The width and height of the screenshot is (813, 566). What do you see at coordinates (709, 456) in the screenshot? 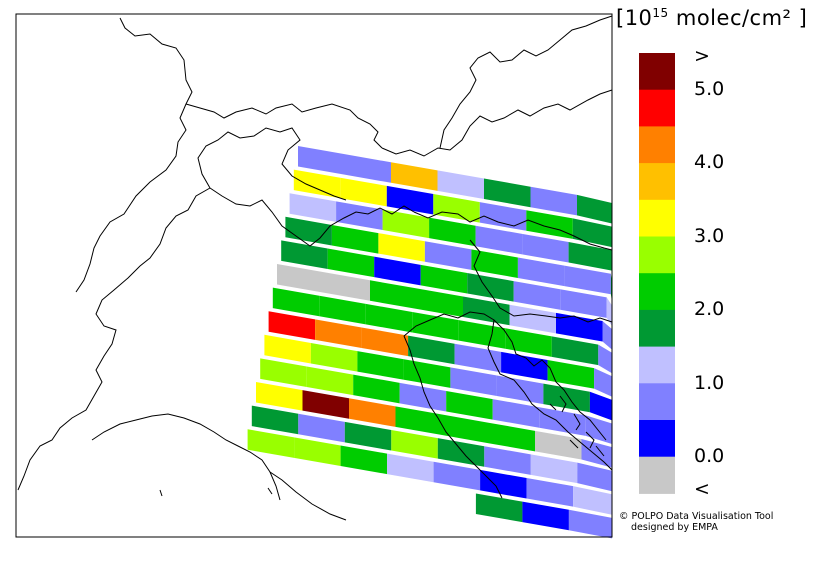
I see `colorbar-tick-0: 0.0` at bounding box center [709, 456].